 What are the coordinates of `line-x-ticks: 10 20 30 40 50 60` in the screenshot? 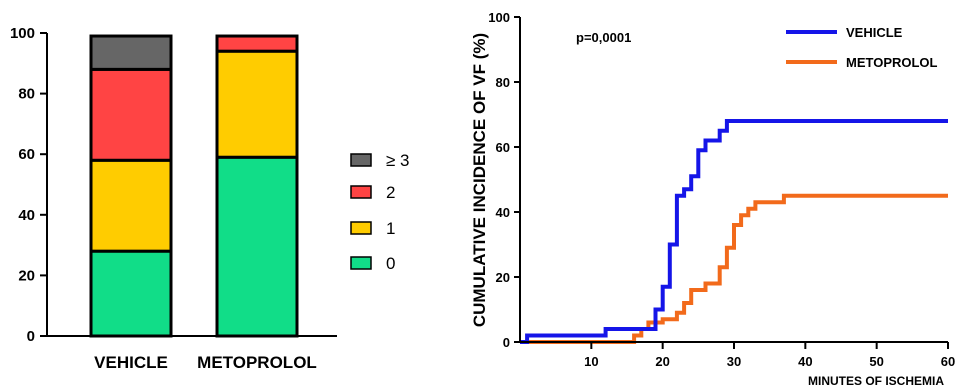 It's located at (769, 355).